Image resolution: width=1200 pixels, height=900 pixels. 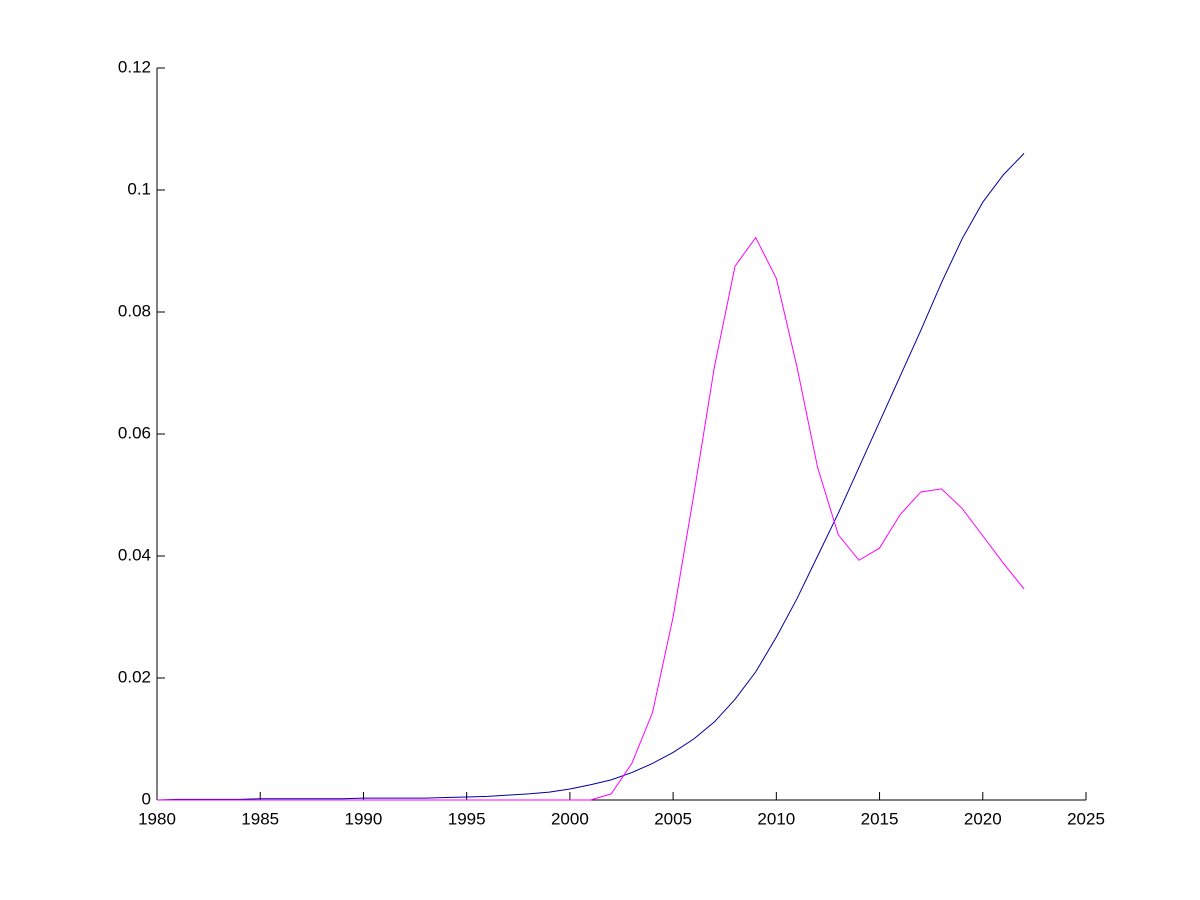 I want to click on y-tick-label: 0, so click(x=146, y=798).